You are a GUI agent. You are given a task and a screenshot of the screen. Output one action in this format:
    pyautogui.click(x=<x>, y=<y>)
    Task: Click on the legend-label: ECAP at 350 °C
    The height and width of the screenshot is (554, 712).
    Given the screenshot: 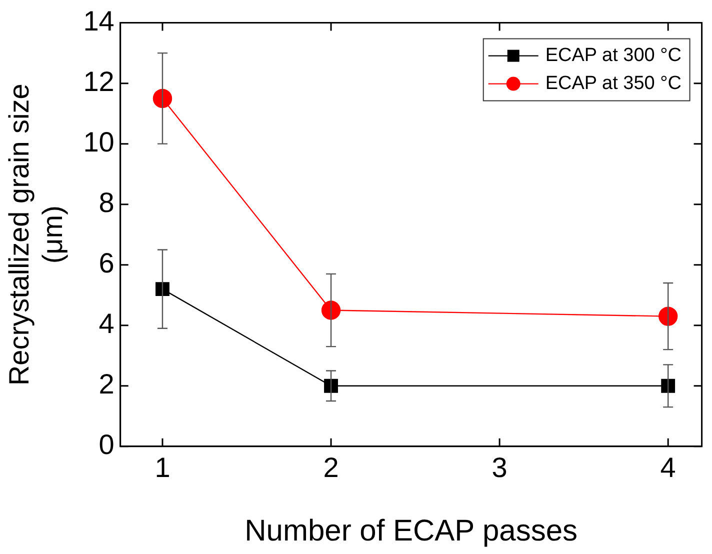 What is the action you would take?
    pyautogui.click(x=613, y=83)
    